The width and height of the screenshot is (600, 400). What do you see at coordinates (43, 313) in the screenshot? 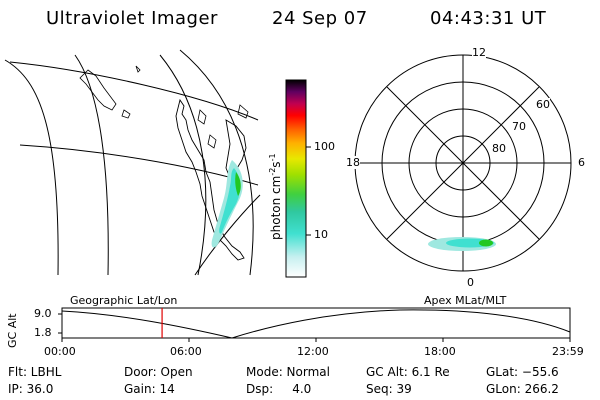
I see `timeline-ytick-high: 9.0` at bounding box center [43, 313].